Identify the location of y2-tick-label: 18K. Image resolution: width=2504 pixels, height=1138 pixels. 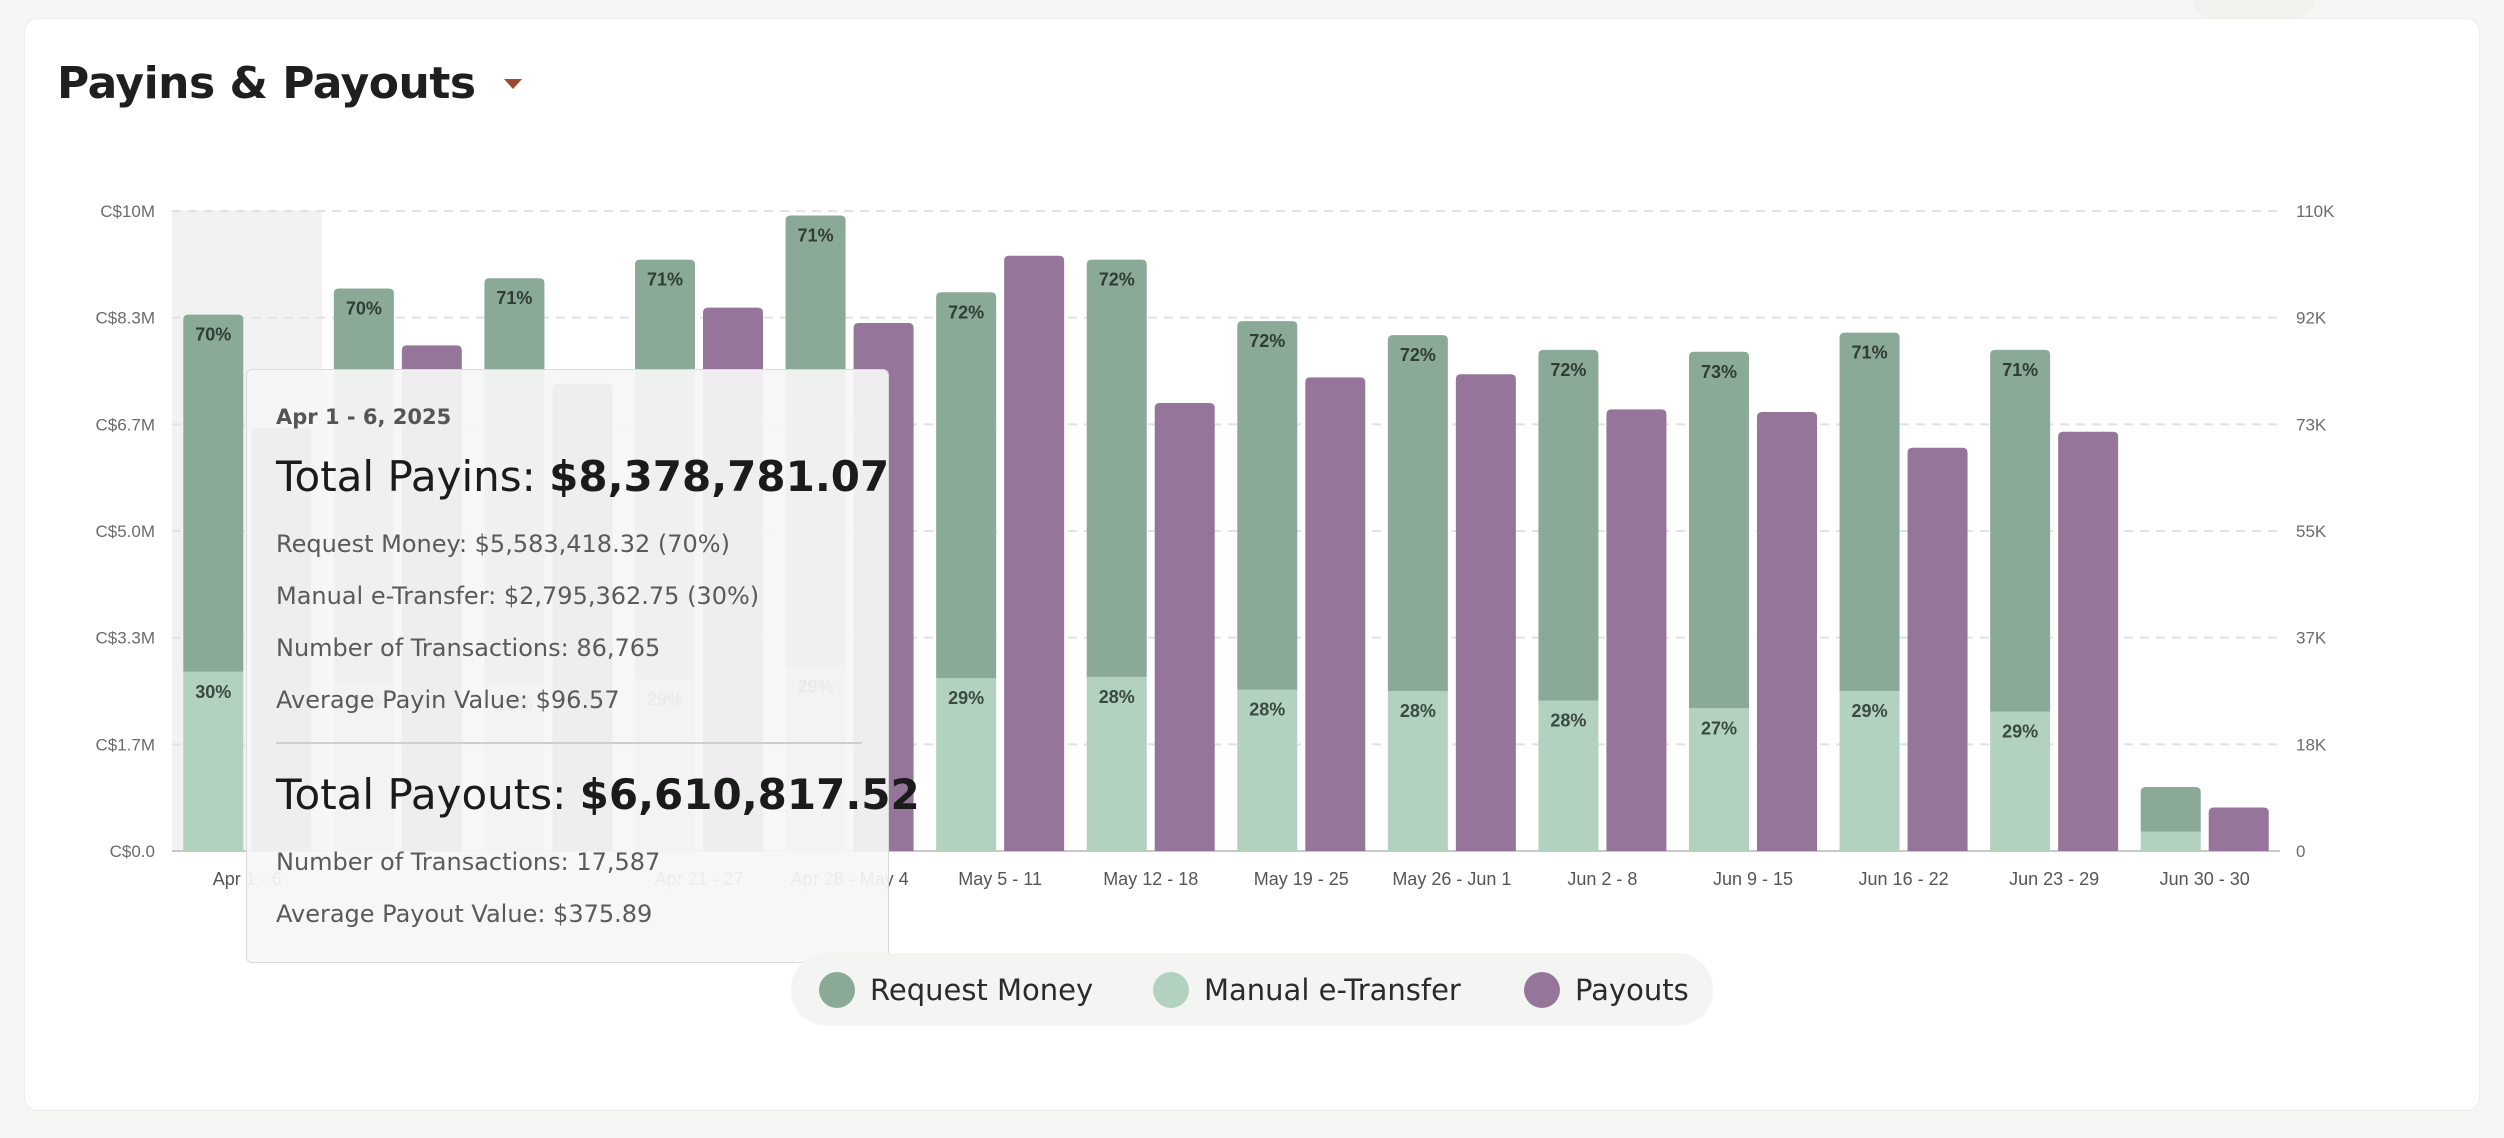
(2311, 744).